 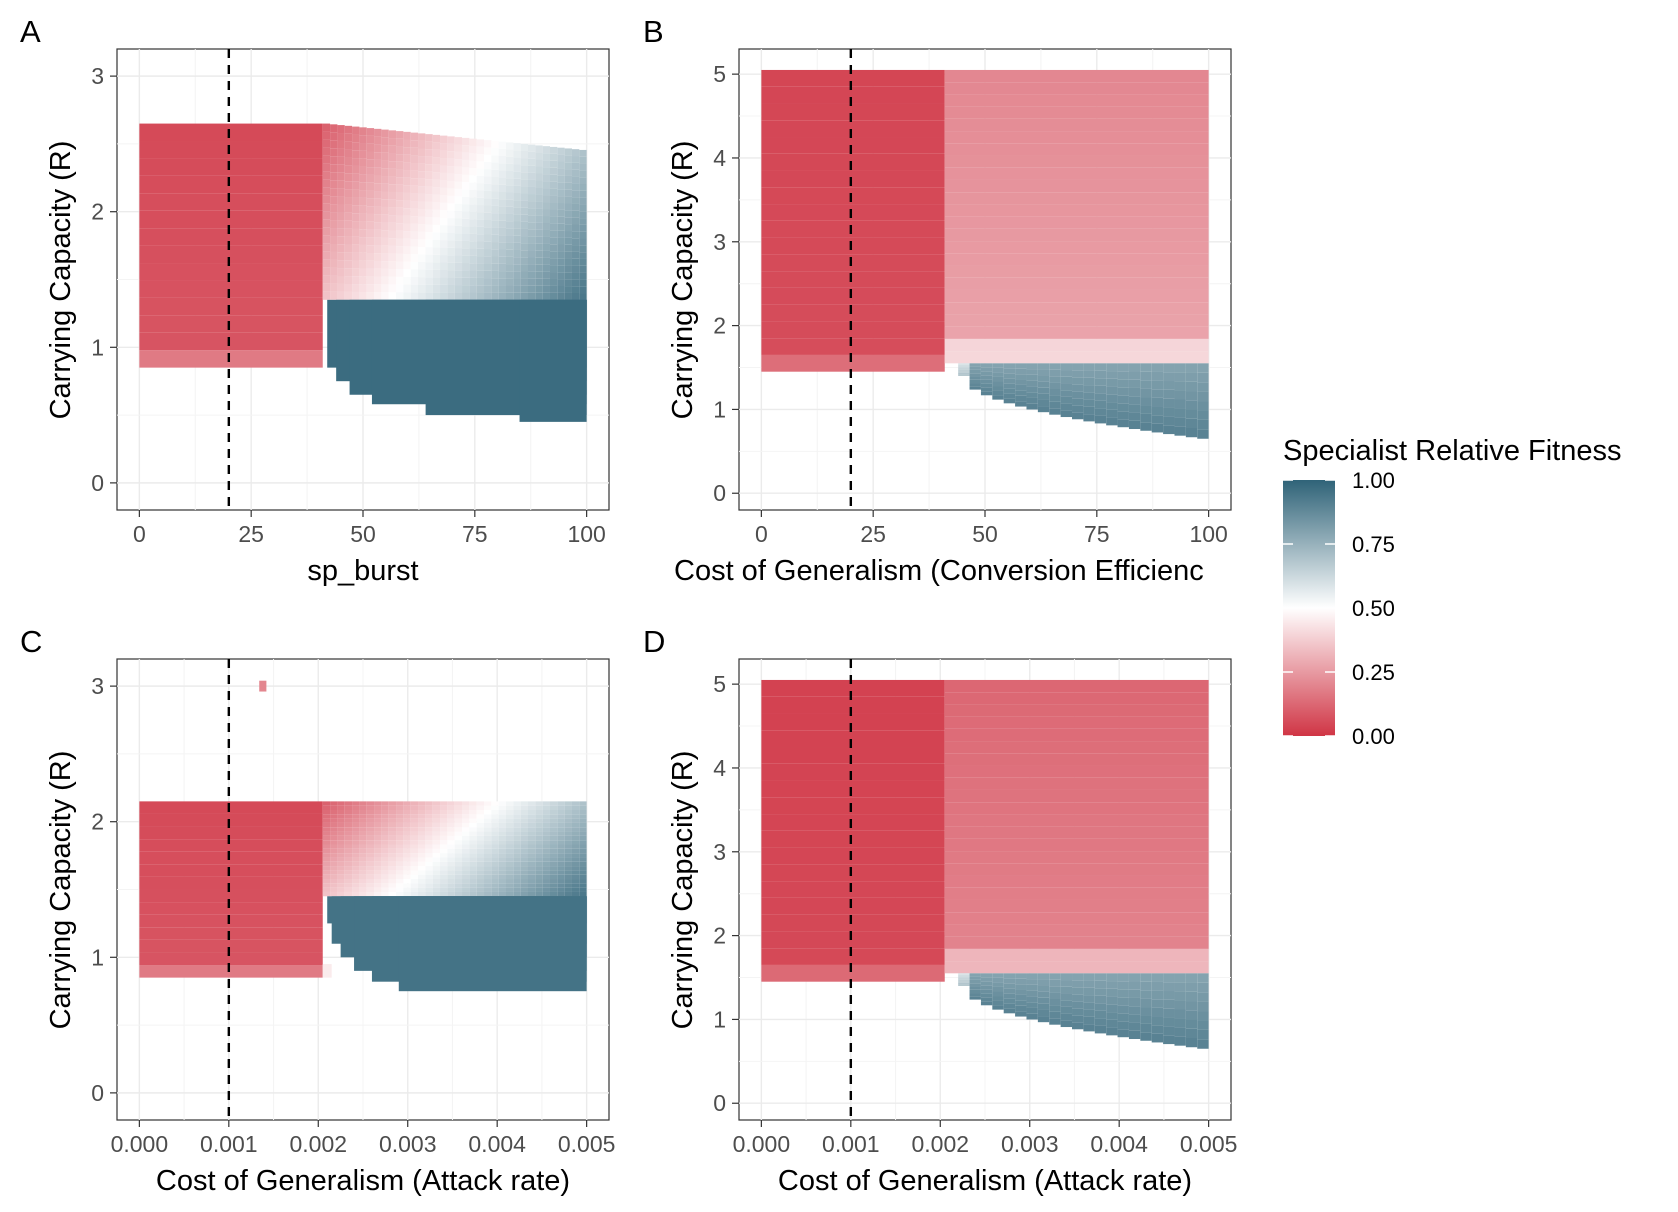 I want to click on x-tick-label: 25, so click(x=873, y=534).